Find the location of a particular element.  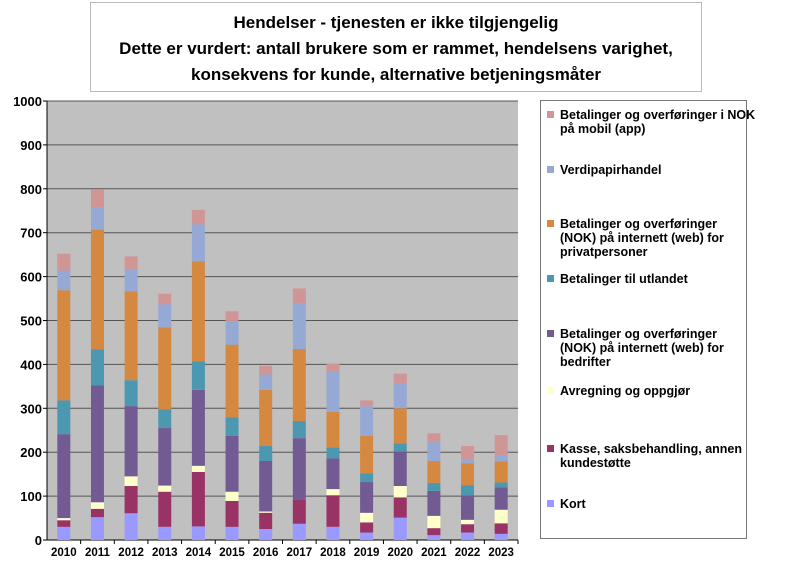

x-tick-label: 2023 is located at coordinates (501, 553).